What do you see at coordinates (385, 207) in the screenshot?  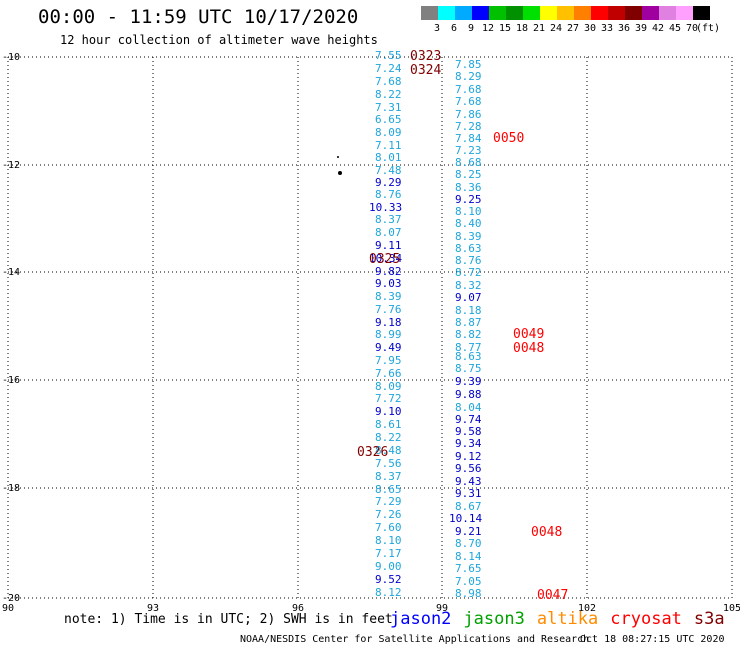 I see `wave-height-value: 10.33` at bounding box center [385, 207].